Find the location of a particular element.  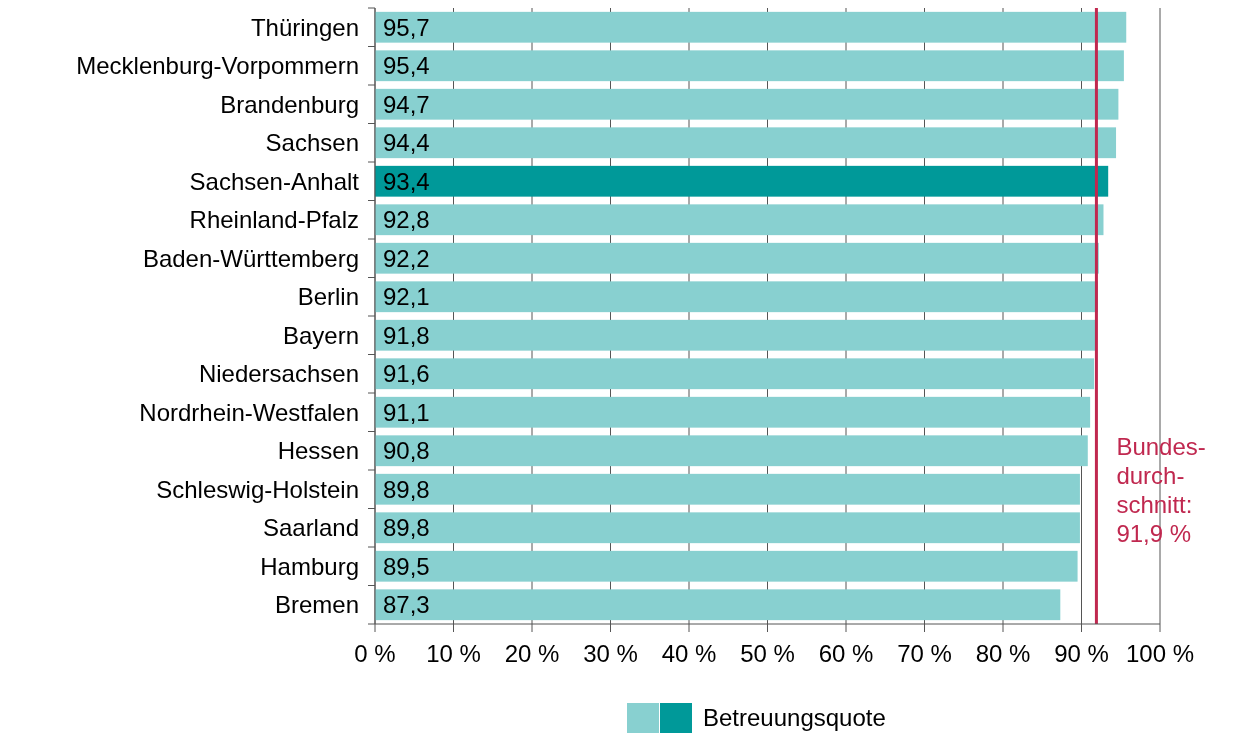

x-tick-label: 20 % is located at coordinates (532, 653).